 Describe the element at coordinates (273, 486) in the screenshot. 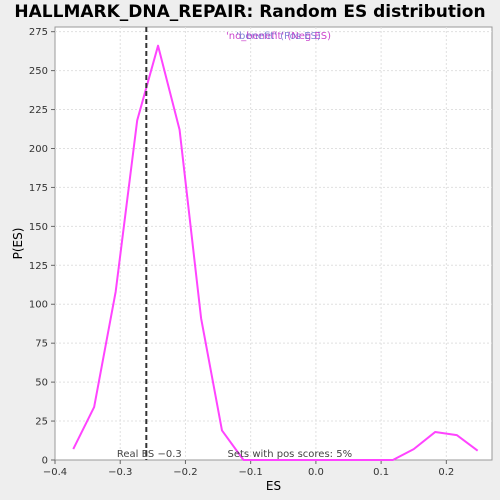

I see `x-axis-title: ES` at that location.